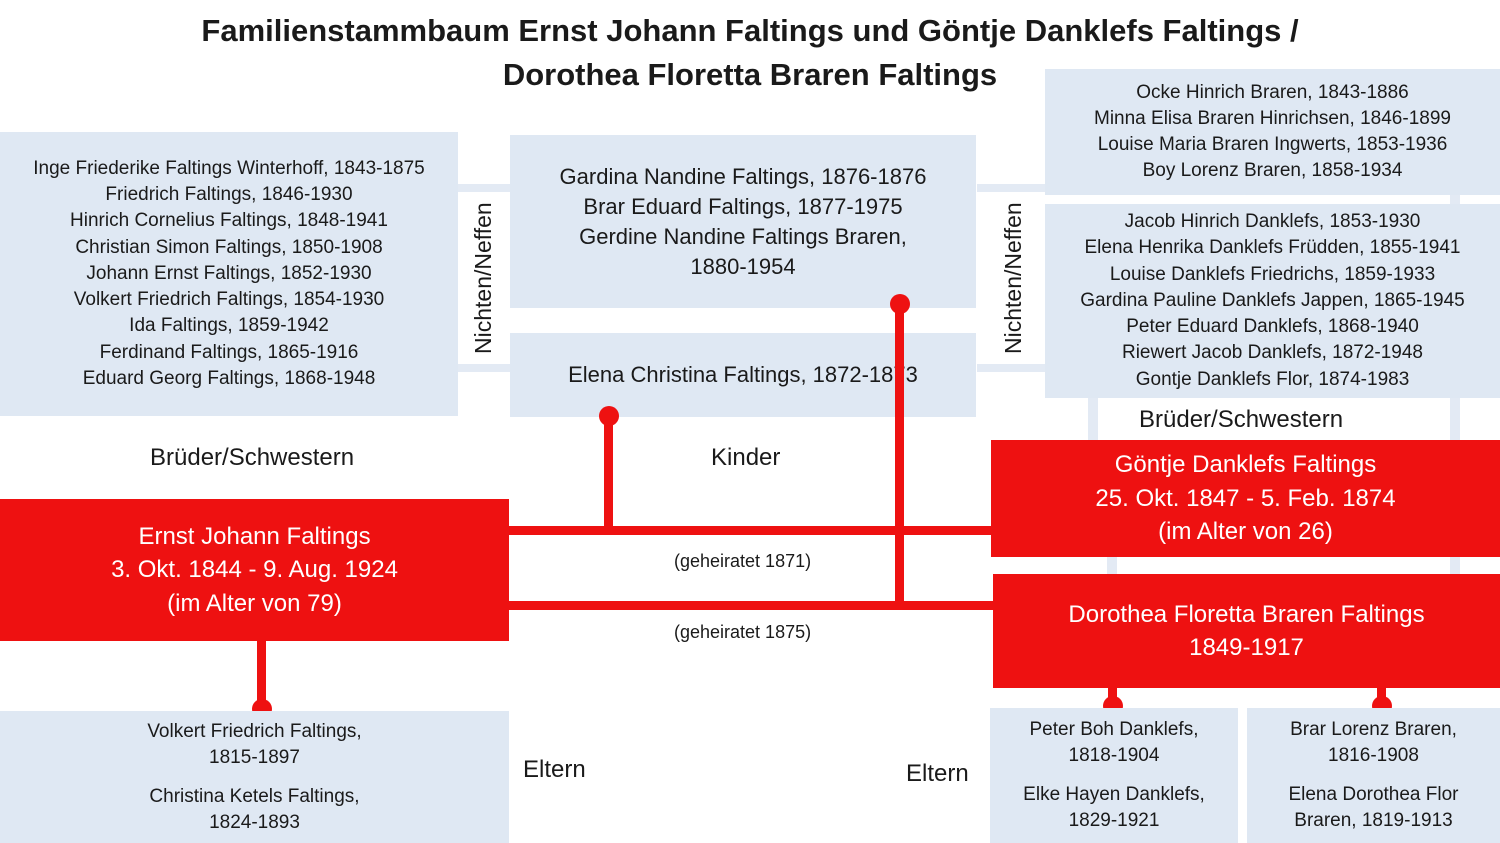 The height and width of the screenshot is (843, 1500). Describe the element at coordinates (1245, 465) in the screenshot. I see `person-name: Göntje Danklefs Faltings` at that location.